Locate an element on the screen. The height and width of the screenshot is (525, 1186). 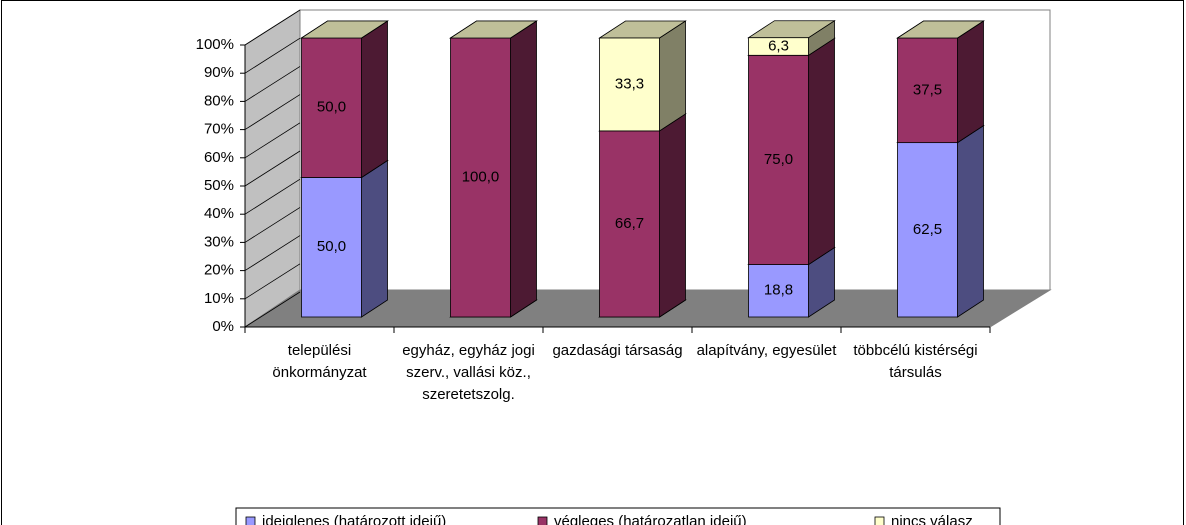
data-label: 6,3 is located at coordinates (778, 45).